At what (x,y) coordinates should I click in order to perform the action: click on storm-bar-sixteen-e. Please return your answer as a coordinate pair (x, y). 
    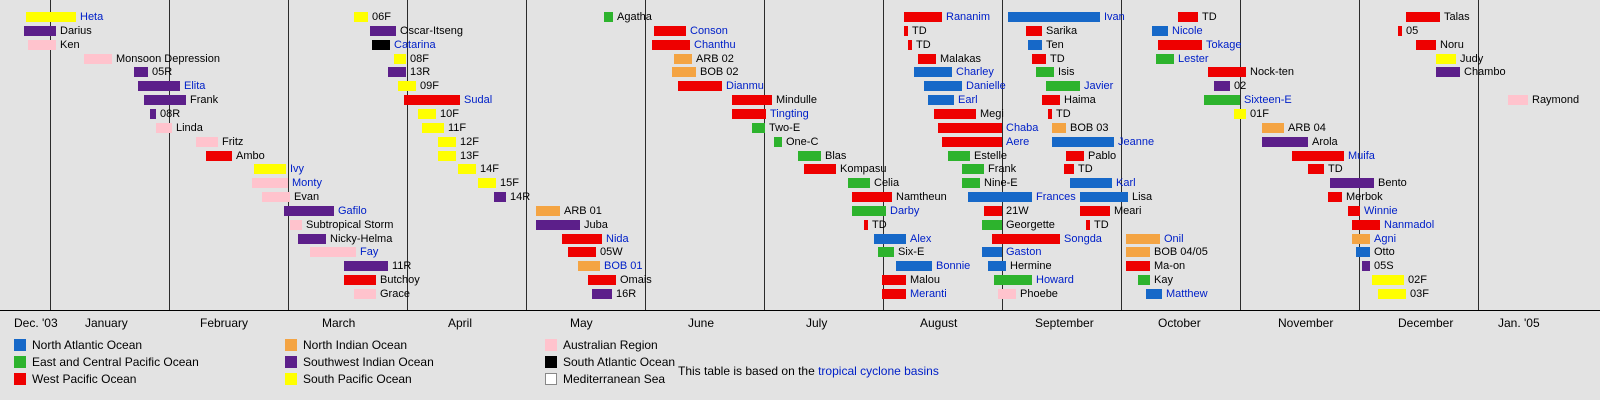
    Looking at the image, I should click on (1222, 100).